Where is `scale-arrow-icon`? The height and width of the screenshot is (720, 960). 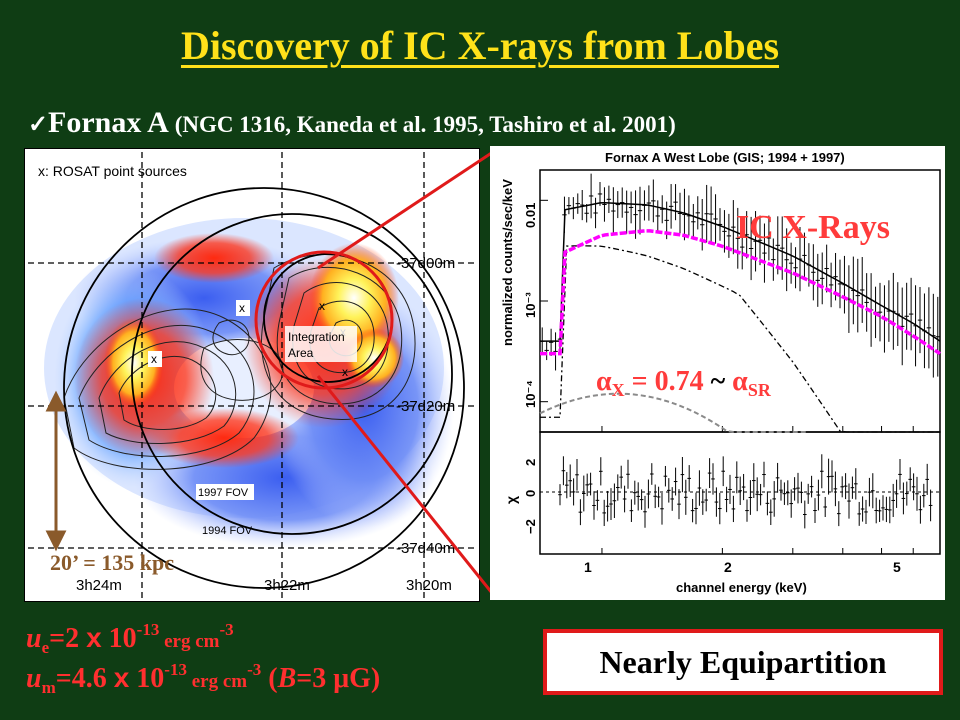
scale-arrow-icon is located at coordinates (56, 471).